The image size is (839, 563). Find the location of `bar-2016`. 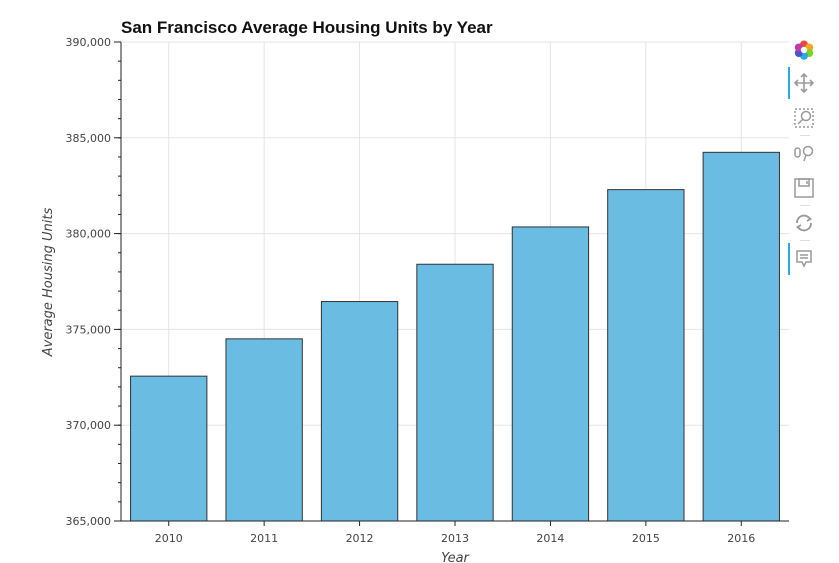

bar-2016 is located at coordinates (741, 336).